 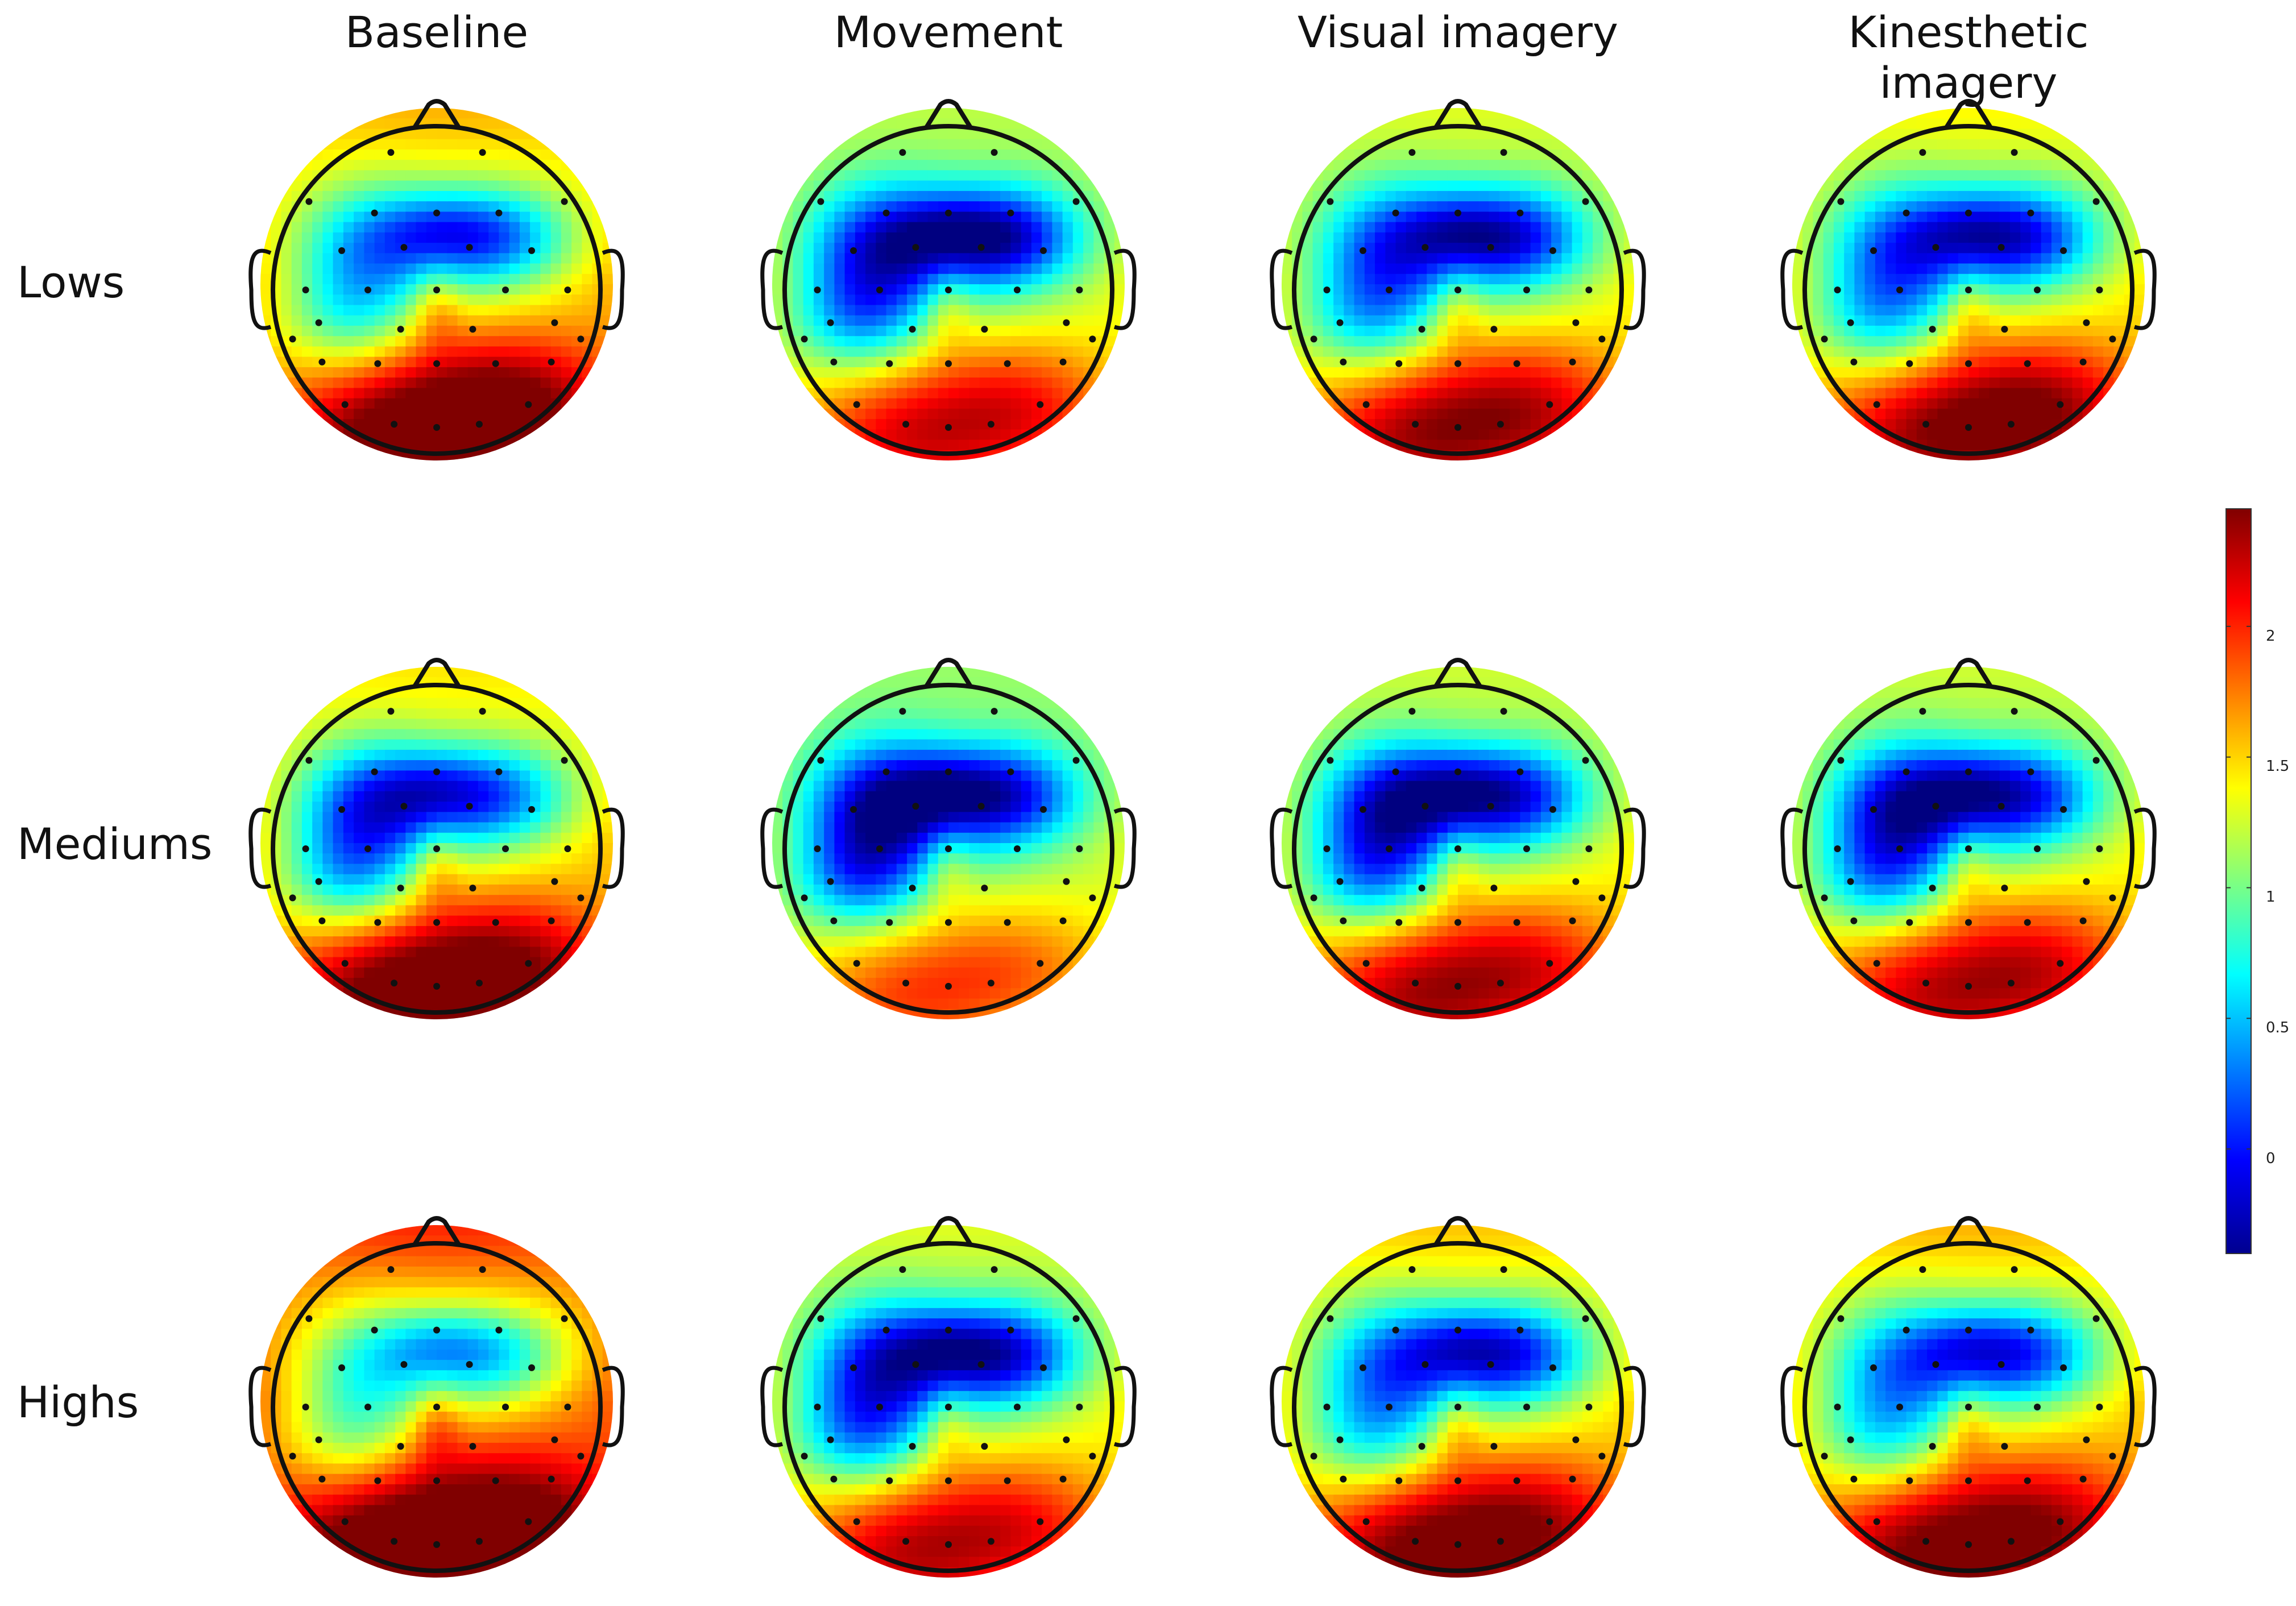 What do you see at coordinates (1066, 1439) in the screenshot?
I see `electrode-cp6` at bounding box center [1066, 1439].